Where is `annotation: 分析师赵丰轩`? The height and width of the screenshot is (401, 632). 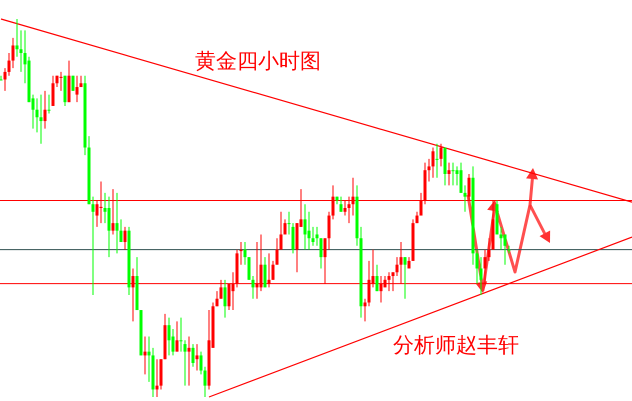 annotation: 分析师赵丰轩 is located at coordinates (456, 345).